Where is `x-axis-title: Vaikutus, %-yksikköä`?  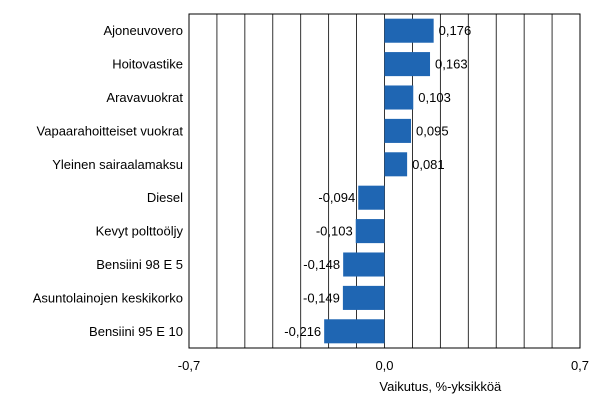
x-axis-title: Vaikutus, %-yksikköä is located at coordinates (440, 386).